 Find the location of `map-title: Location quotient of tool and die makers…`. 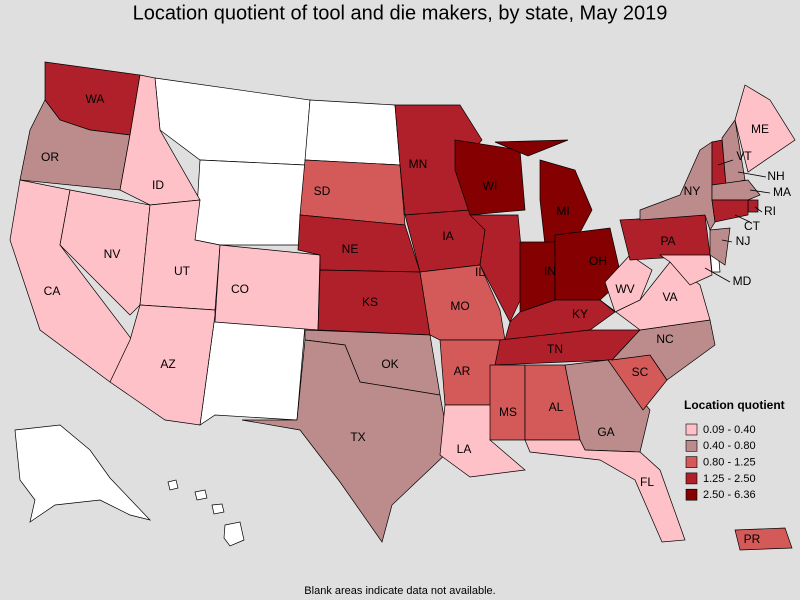

map-title: Location quotient of tool and die makers… is located at coordinates (400, 13).